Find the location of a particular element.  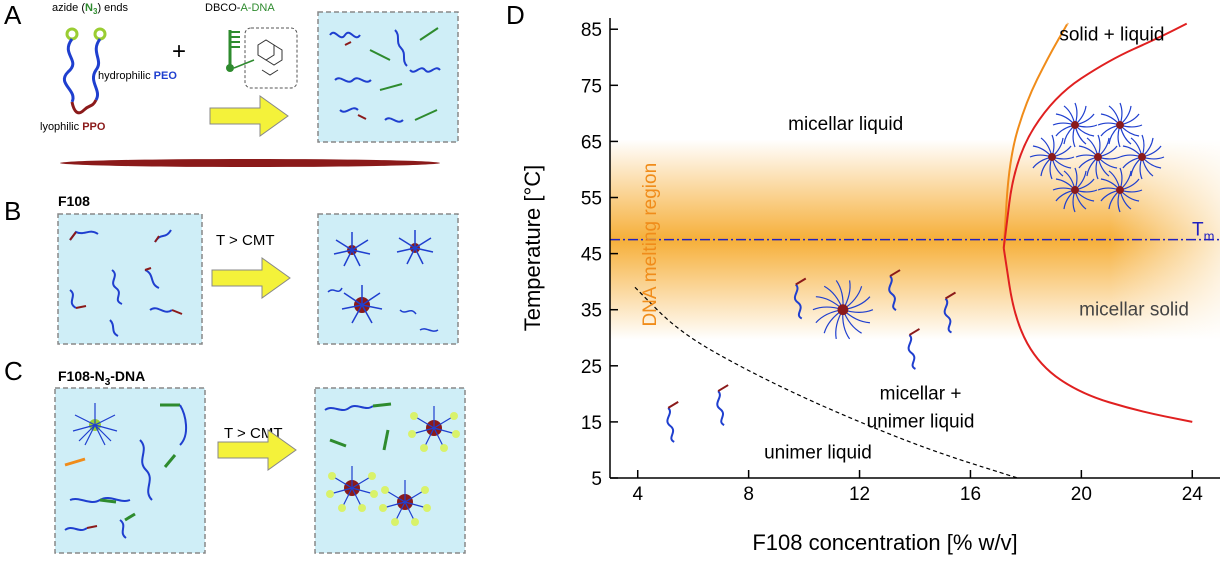

panel-a-drawing is located at coordinates (259, 89).